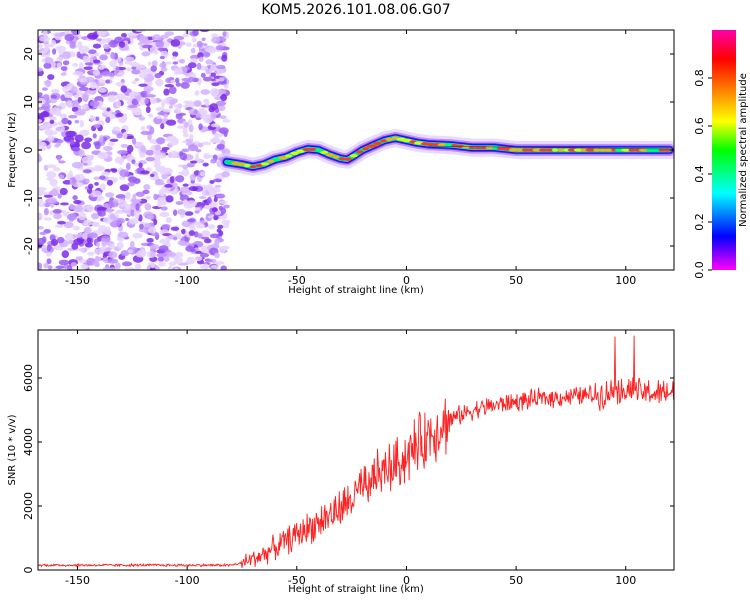 This screenshot has width=750, height=600. I want to click on spec-ytick-label: 0, so click(28, 150).